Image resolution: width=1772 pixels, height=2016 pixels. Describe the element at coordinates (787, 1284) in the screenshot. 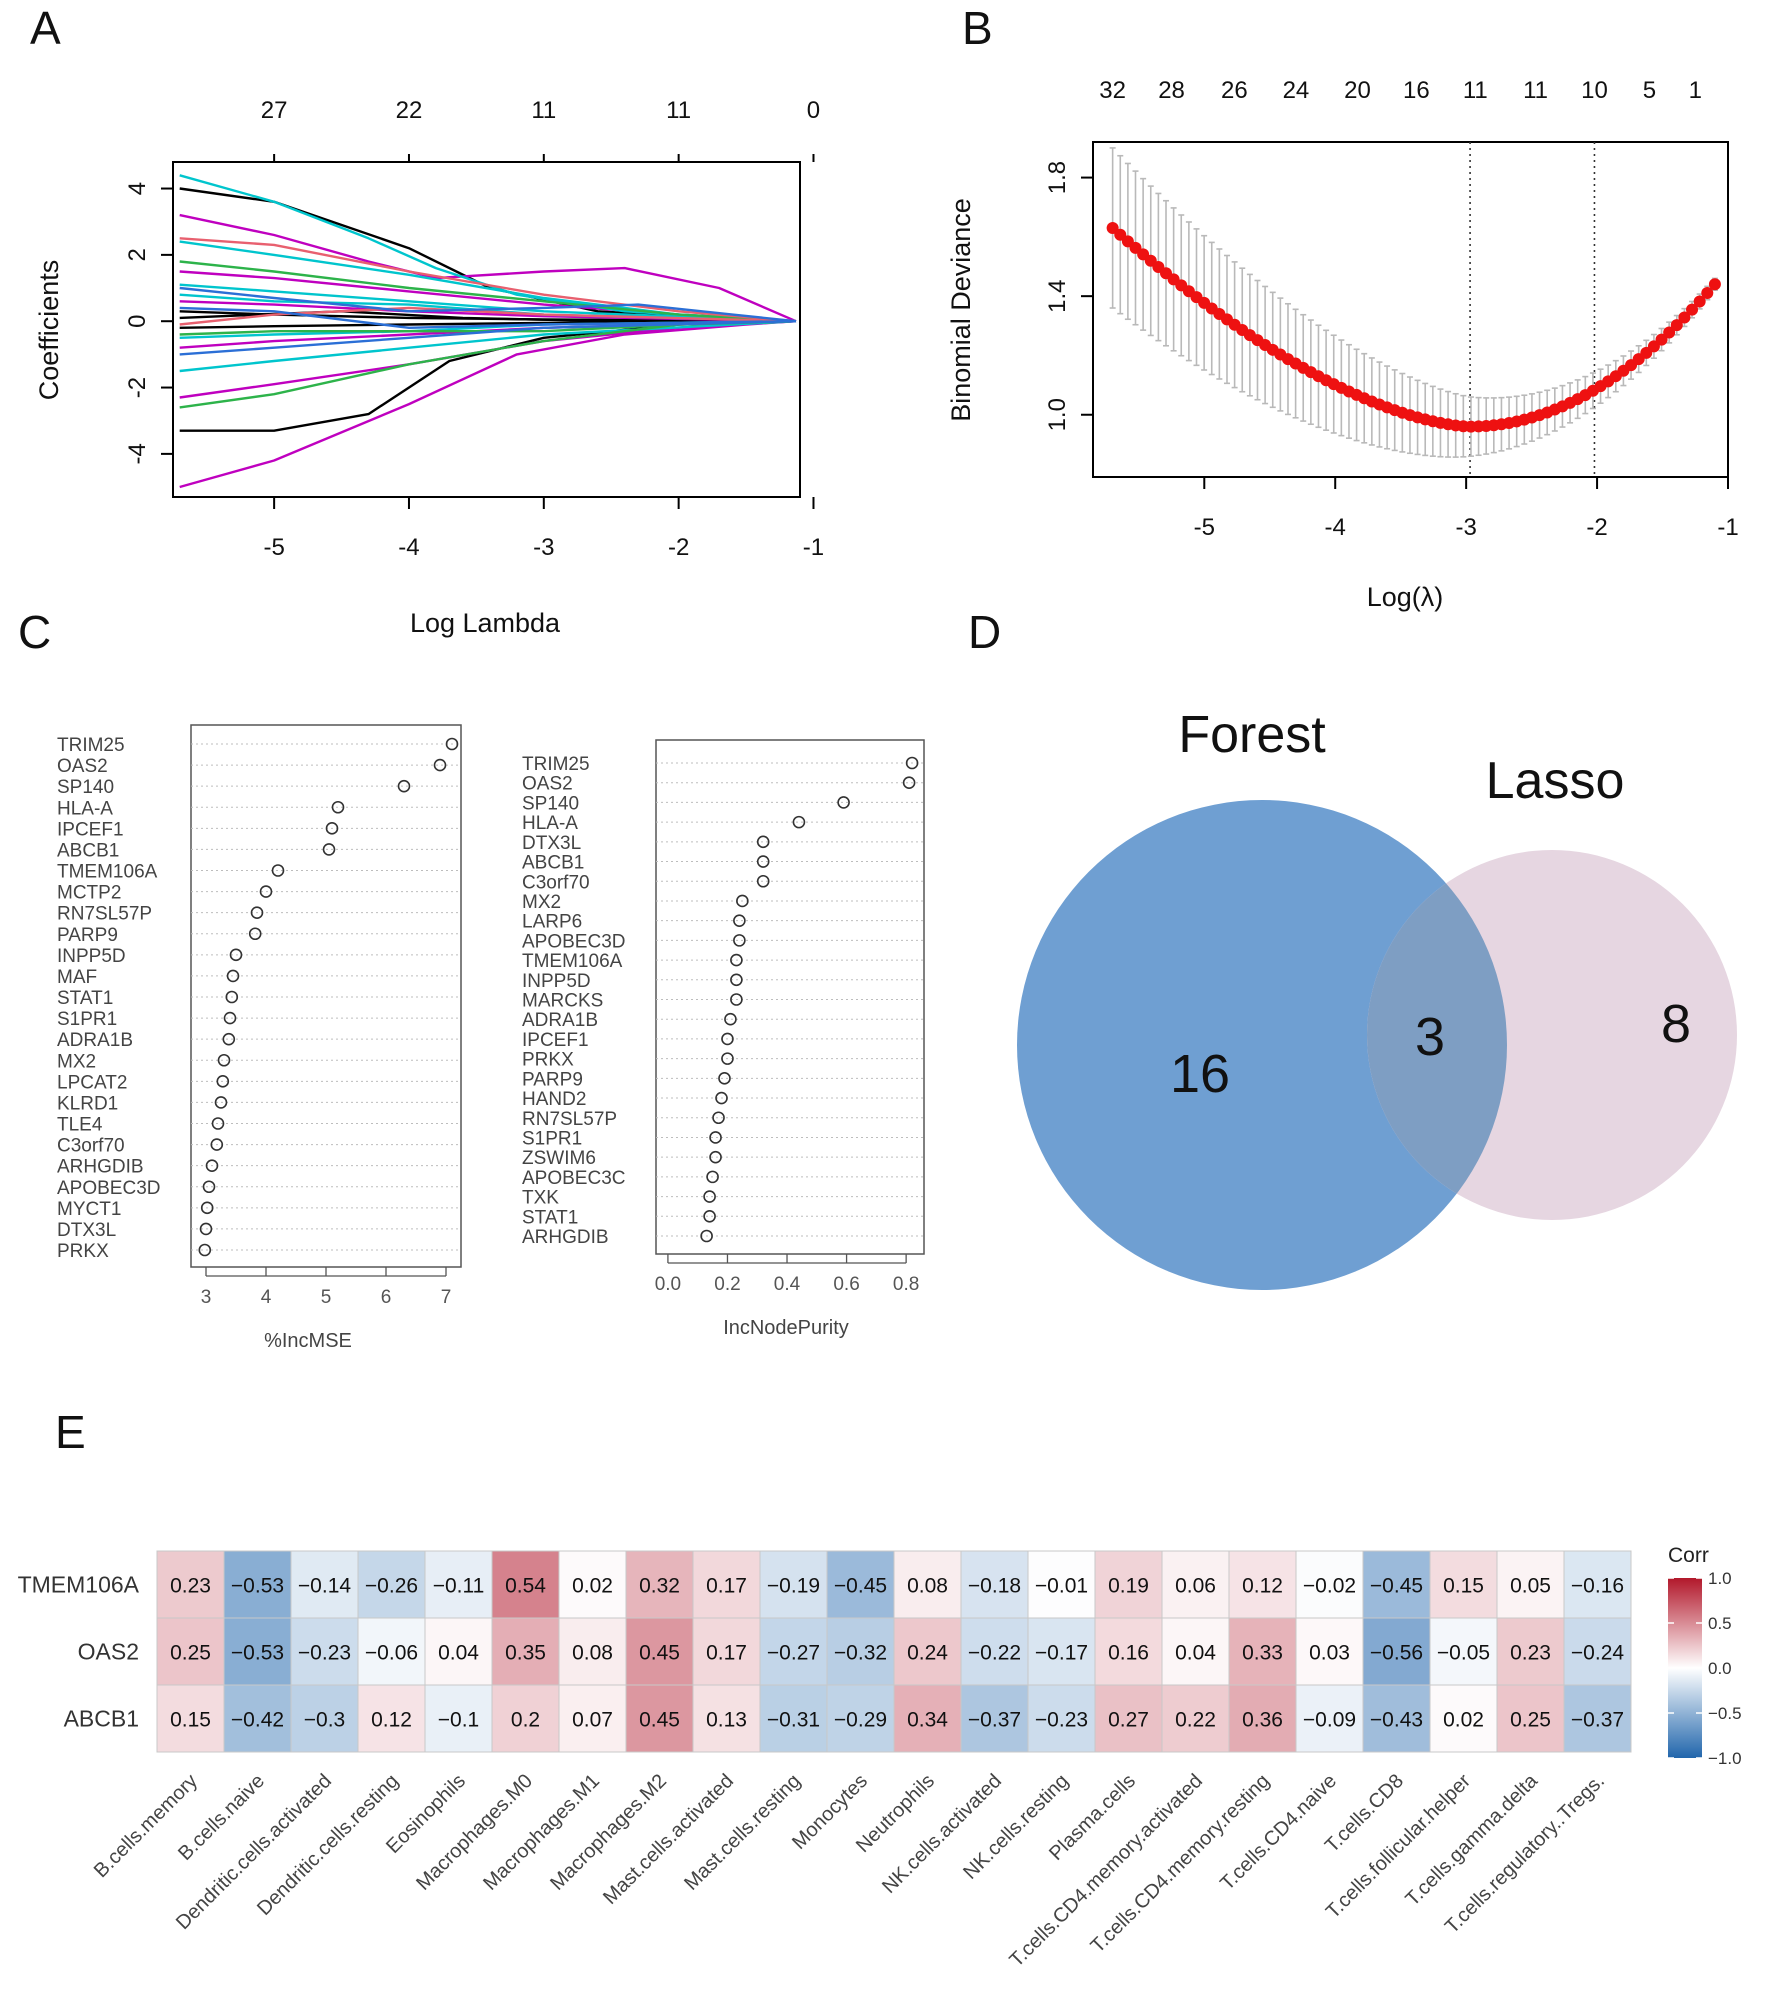

I see `x-tick-label: 0.4` at that location.